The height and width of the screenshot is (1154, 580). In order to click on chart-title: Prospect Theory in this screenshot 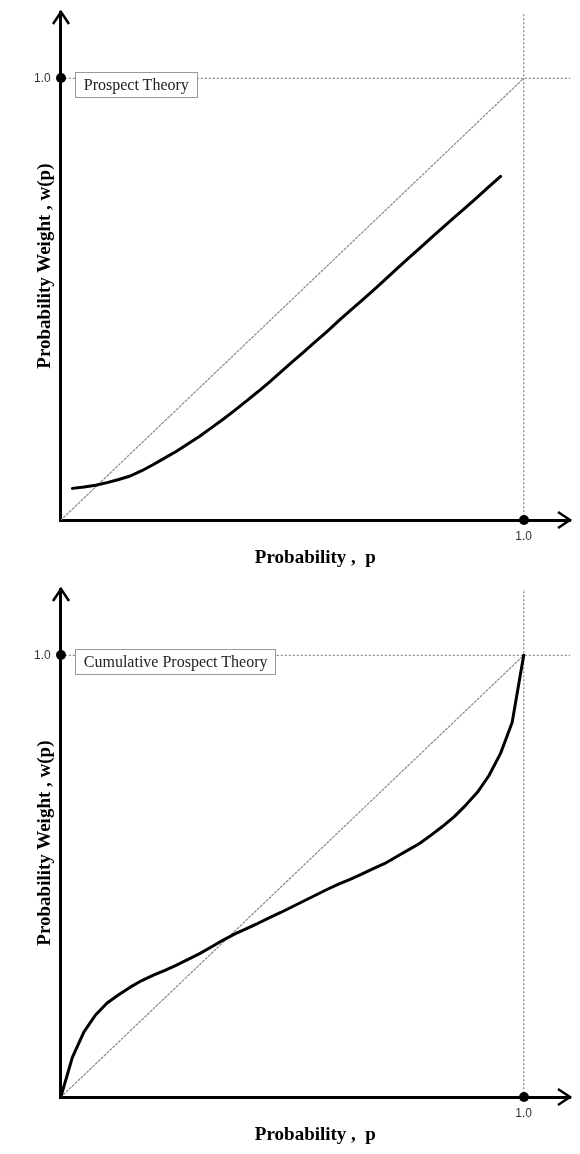, I will do `click(136, 85)`.